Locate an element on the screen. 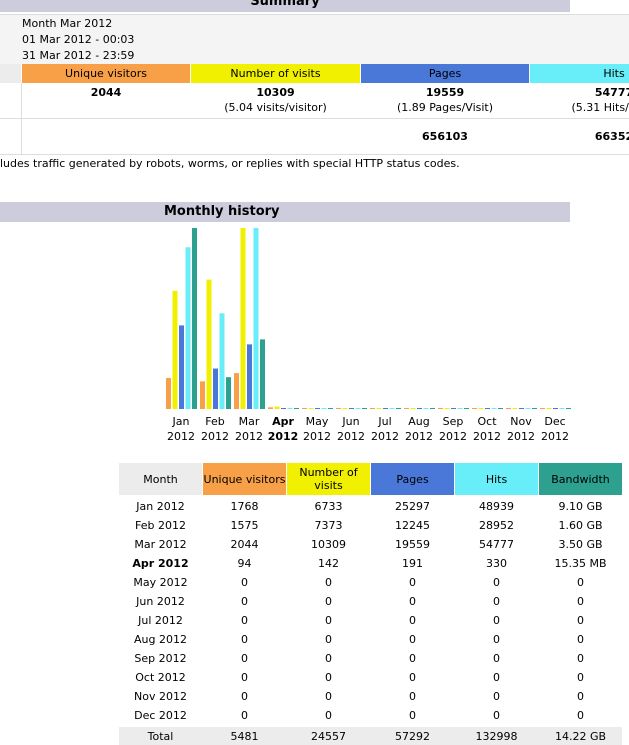  table-cell: 6733 is located at coordinates (328, 506).